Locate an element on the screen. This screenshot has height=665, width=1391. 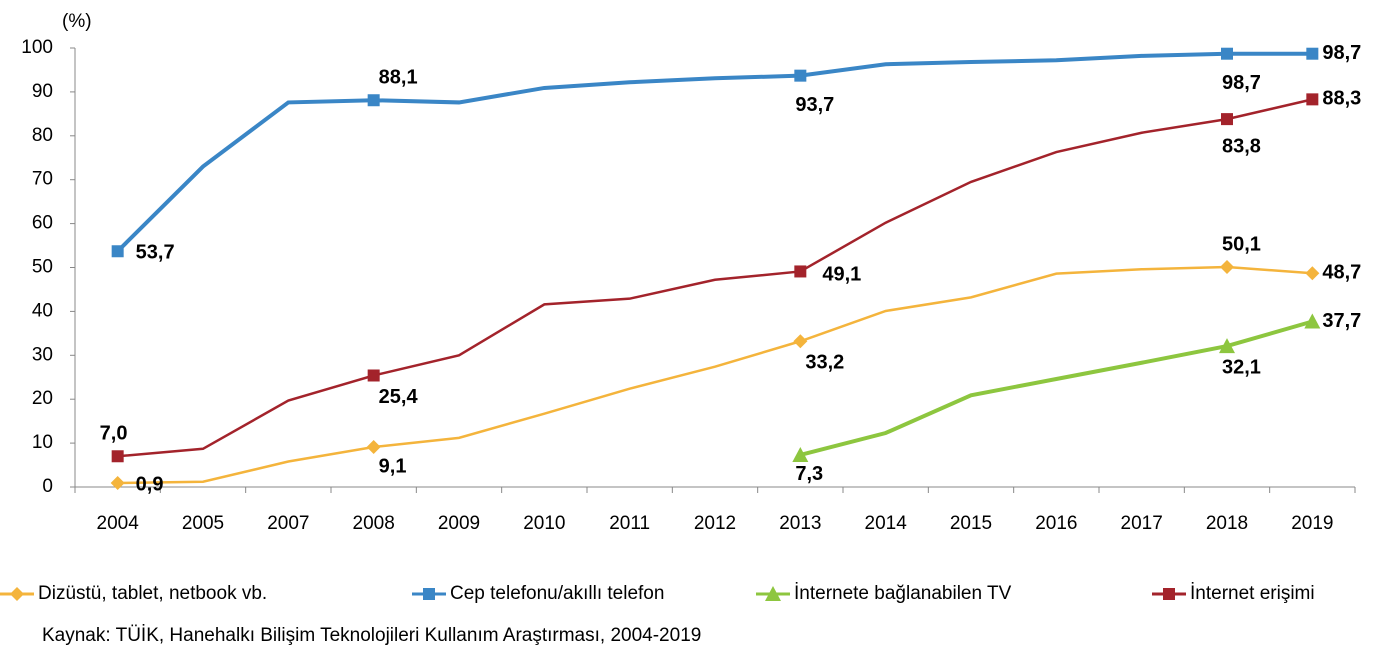
data-label: 88,3 is located at coordinates (1341, 99).